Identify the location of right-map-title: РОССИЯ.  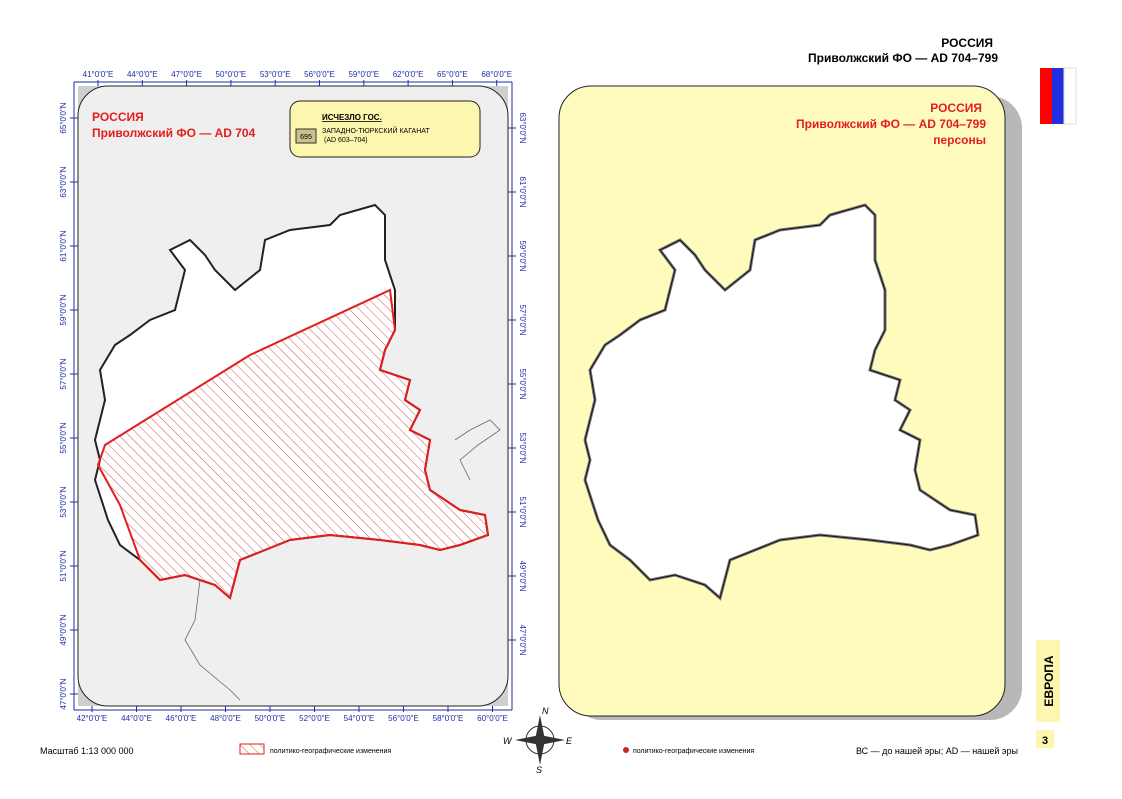
(956, 108).